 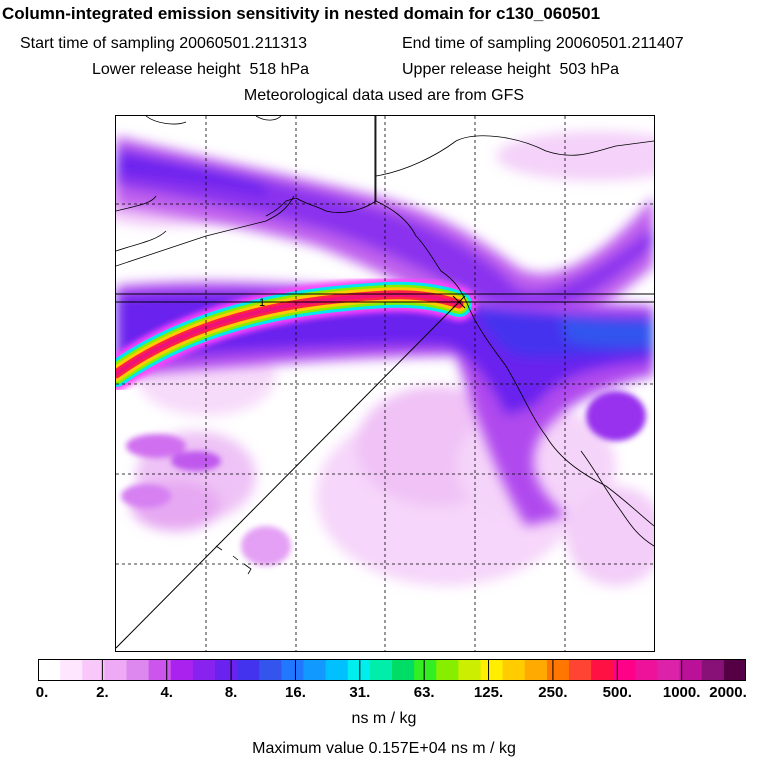 What do you see at coordinates (384, 718) in the screenshot?
I see `colorbar-units: ns m / kg` at bounding box center [384, 718].